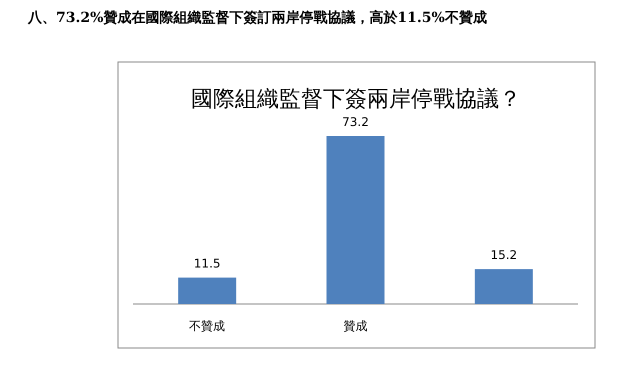 Image resolution: width=640 pixels, height=370 pixels. Describe the element at coordinates (207, 263) in the screenshot. I see `data-label: 11.5` at that location.